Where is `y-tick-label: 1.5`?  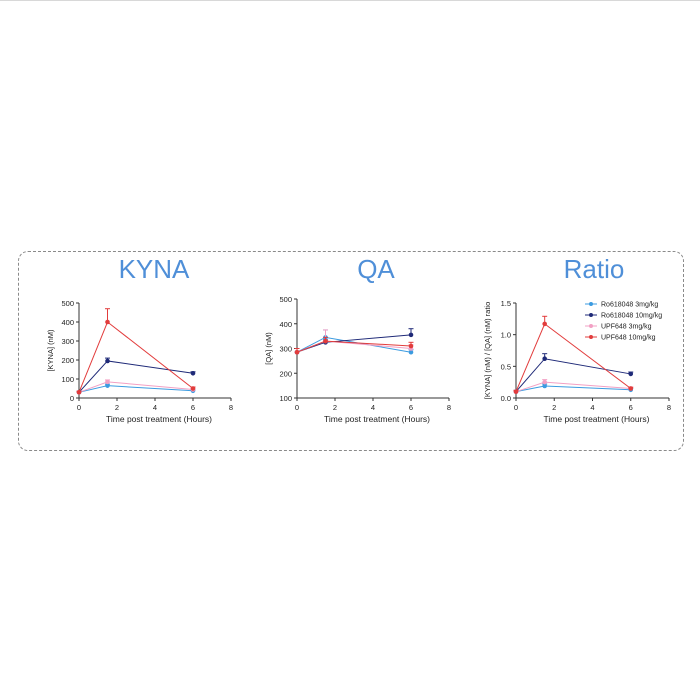 y-tick-label: 1.5 is located at coordinates (506, 303).